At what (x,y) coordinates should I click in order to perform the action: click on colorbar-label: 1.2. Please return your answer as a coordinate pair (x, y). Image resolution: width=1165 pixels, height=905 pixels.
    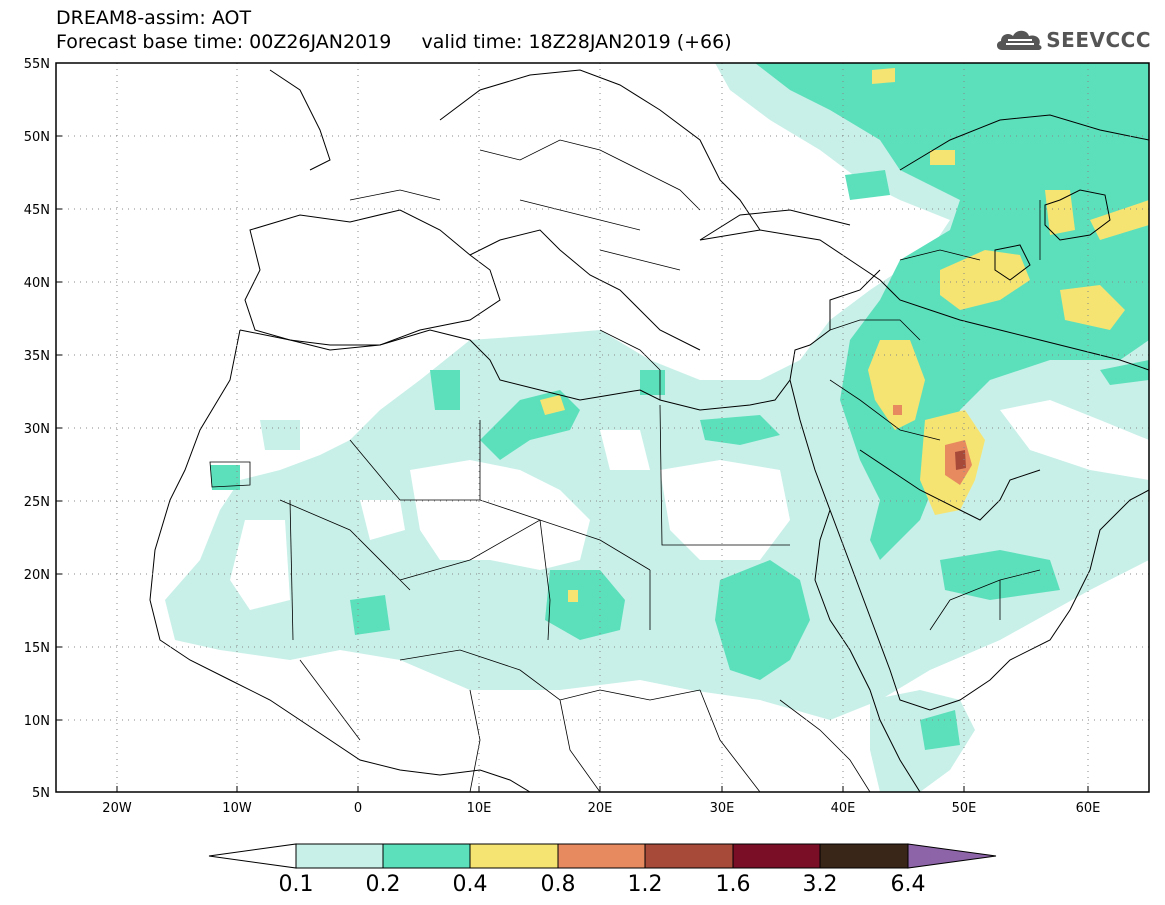
    Looking at the image, I should click on (645, 884).